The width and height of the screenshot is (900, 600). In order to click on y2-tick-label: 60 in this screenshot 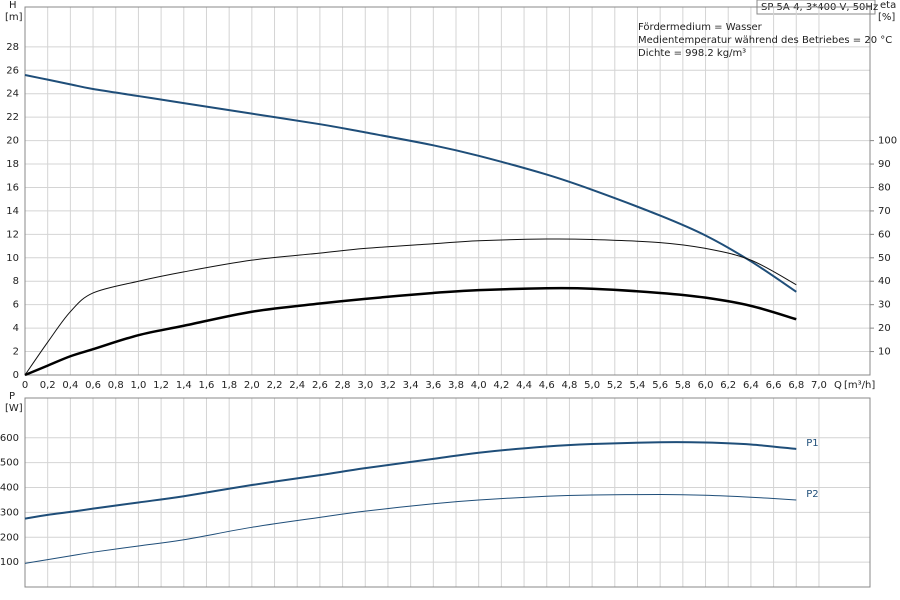, I will do `click(884, 234)`.